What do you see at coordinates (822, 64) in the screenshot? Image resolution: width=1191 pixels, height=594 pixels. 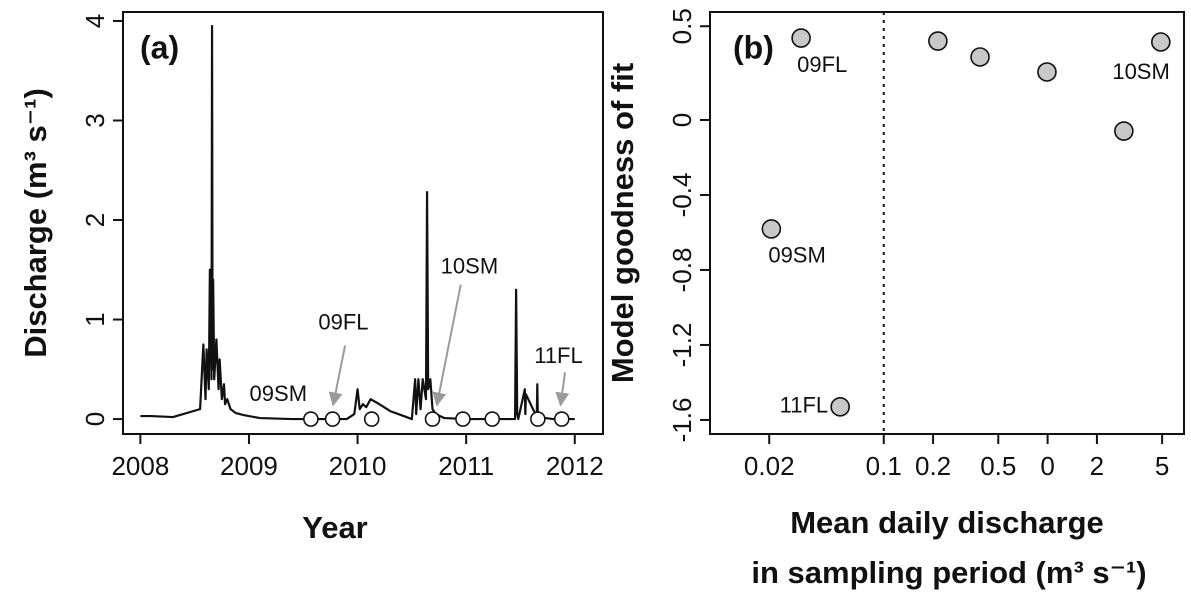 I see `point-label: 09FL` at bounding box center [822, 64].